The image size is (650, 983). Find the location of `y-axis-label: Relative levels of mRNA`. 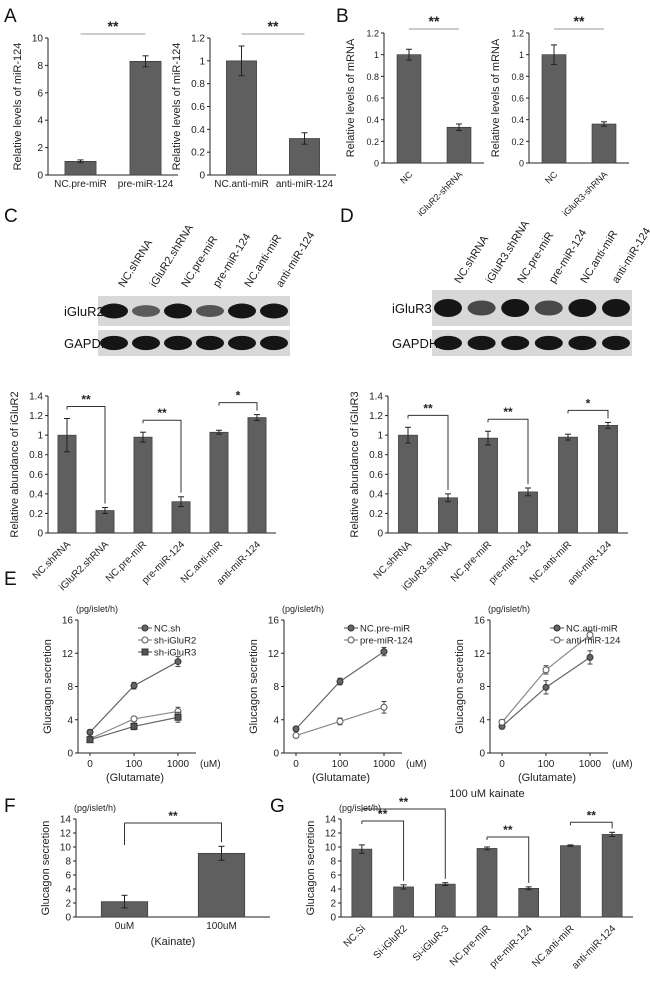

y-axis-label: Relative levels of mRNA is located at coordinates (351, 97).